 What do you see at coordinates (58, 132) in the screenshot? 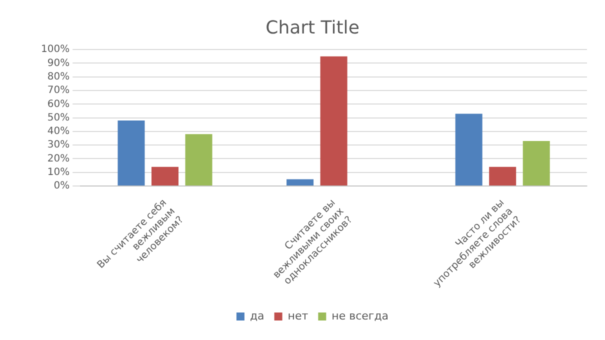
I see `y-tick-label: 40%` at bounding box center [58, 132].